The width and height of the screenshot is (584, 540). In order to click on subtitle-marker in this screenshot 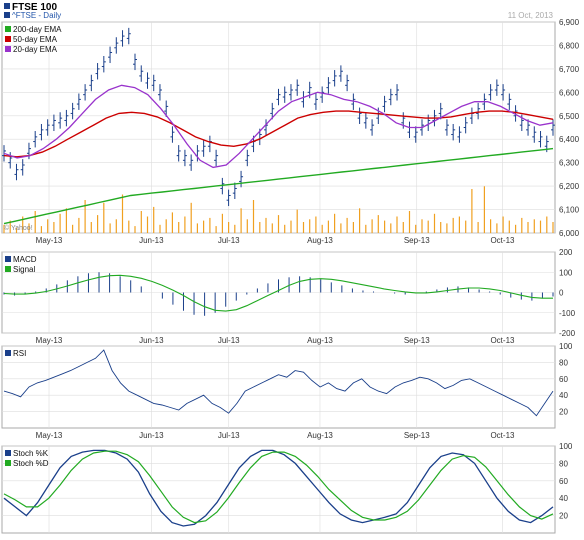, I will do `click(7, 15)`.